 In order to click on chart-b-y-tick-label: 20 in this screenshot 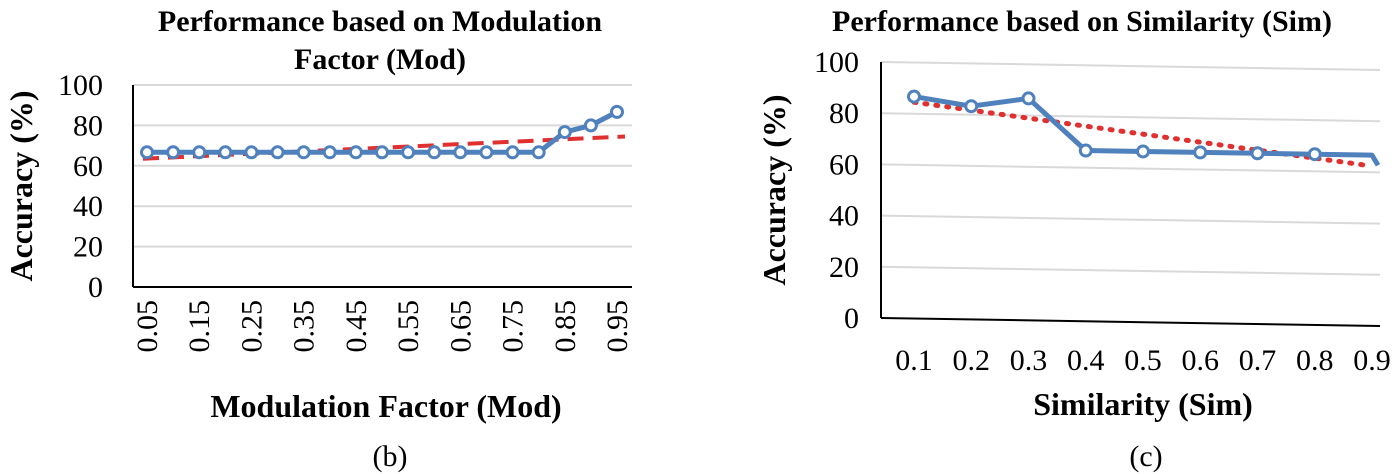, I will do `click(88, 247)`.